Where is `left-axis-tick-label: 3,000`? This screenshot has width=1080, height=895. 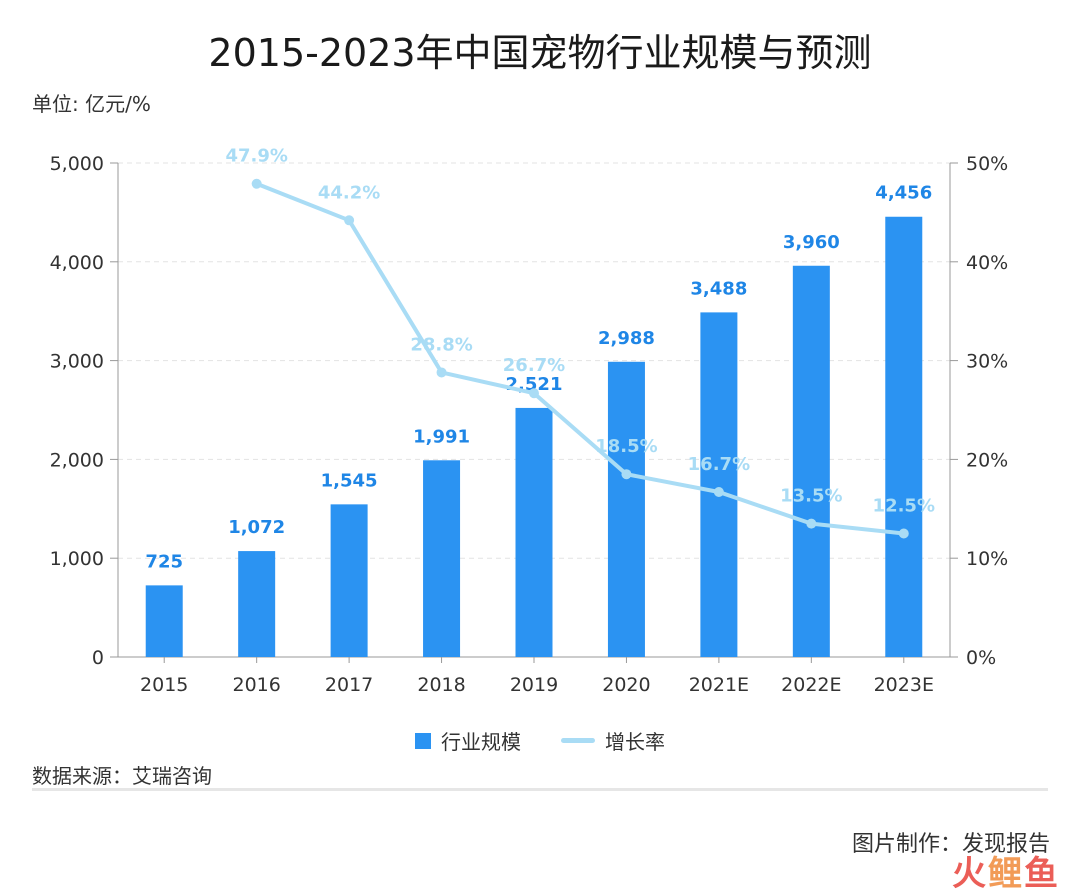 left-axis-tick-label: 3,000 is located at coordinates (77, 362).